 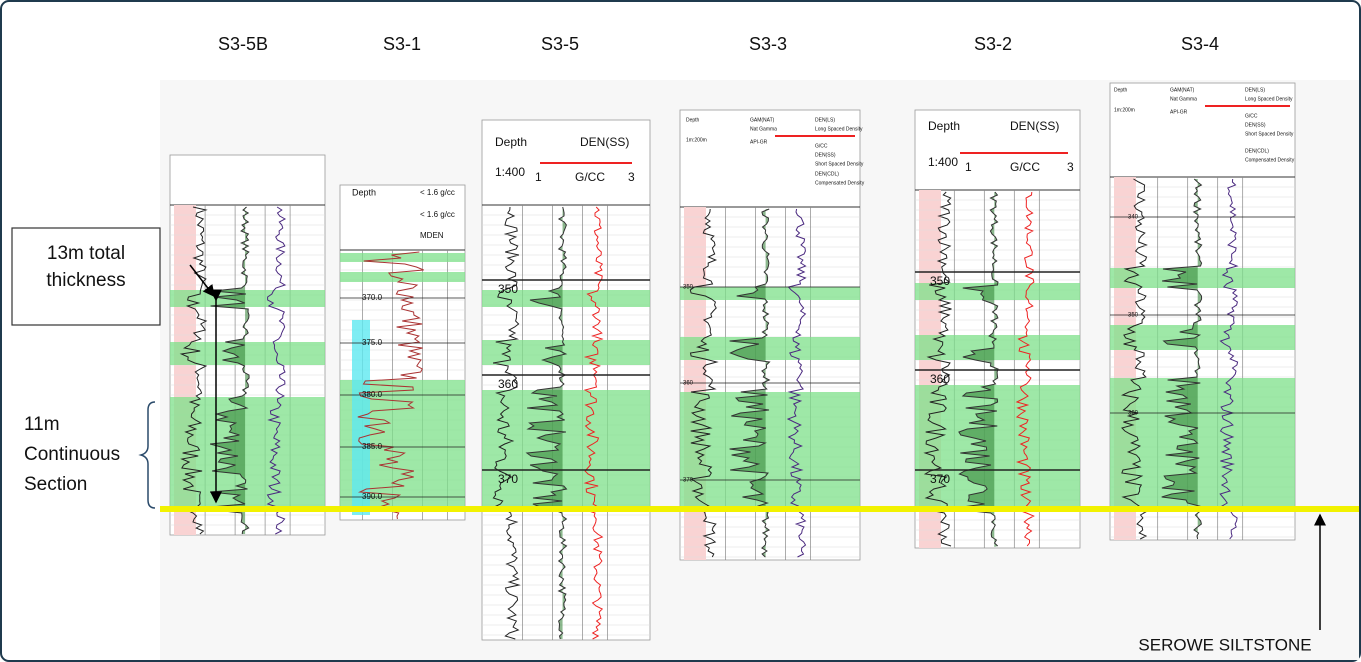 I want to click on depth-label: 340, so click(x=1133, y=218).